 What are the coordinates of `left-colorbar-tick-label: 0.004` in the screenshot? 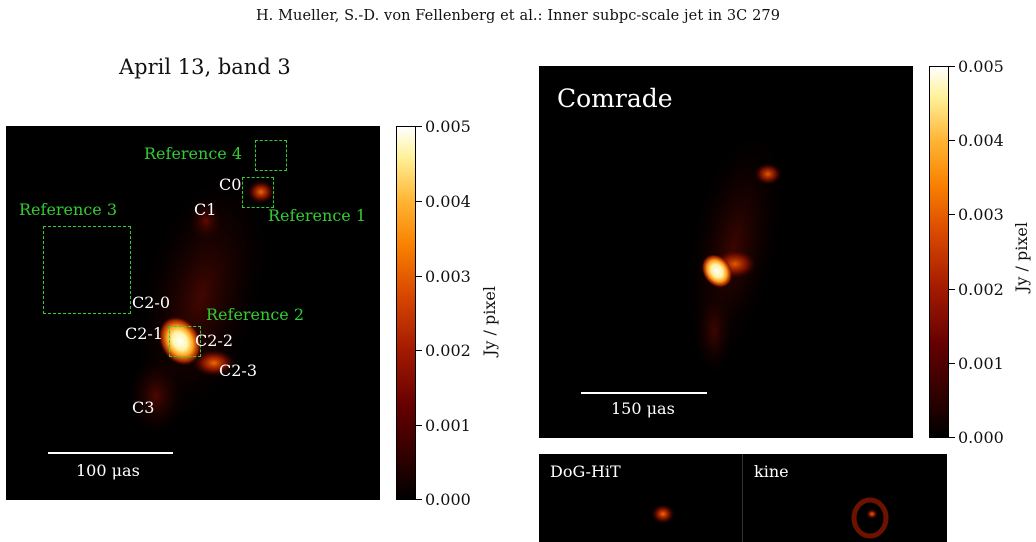 It's located at (448, 201).